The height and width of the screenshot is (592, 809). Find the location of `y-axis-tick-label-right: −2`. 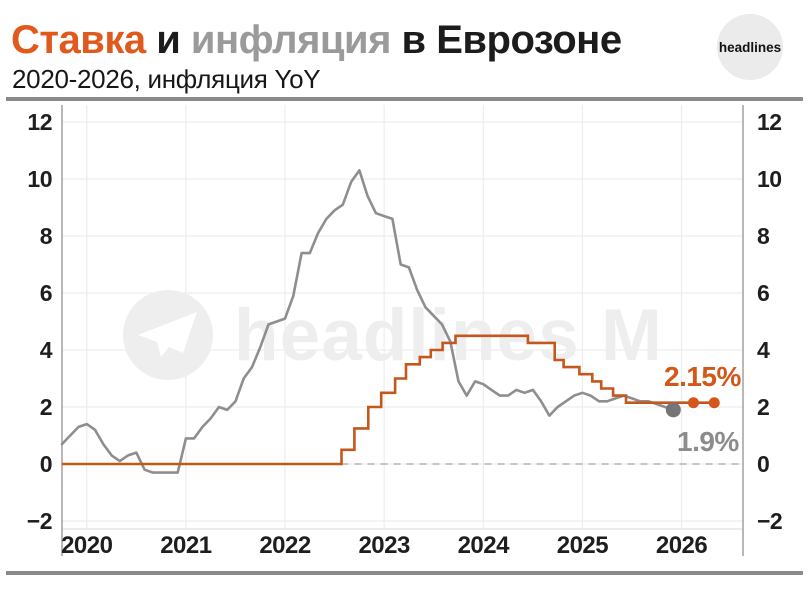

y-axis-tick-label-right: −2 is located at coordinates (769, 521).